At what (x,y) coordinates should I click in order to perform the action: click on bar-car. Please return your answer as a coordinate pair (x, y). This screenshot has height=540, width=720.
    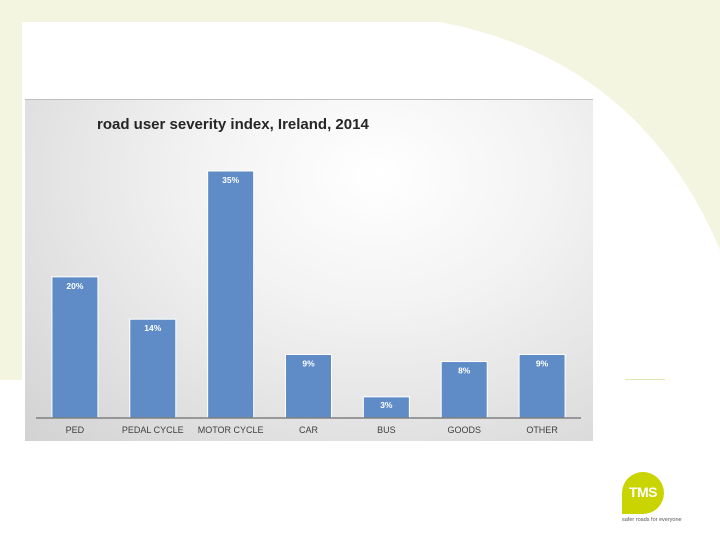
    Looking at the image, I should click on (308, 386).